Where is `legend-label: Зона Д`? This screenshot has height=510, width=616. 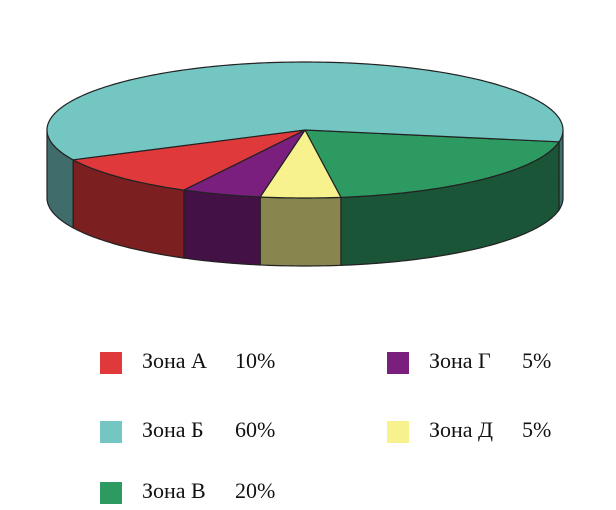
legend-label: Зона Д is located at coordinates (461, 429).